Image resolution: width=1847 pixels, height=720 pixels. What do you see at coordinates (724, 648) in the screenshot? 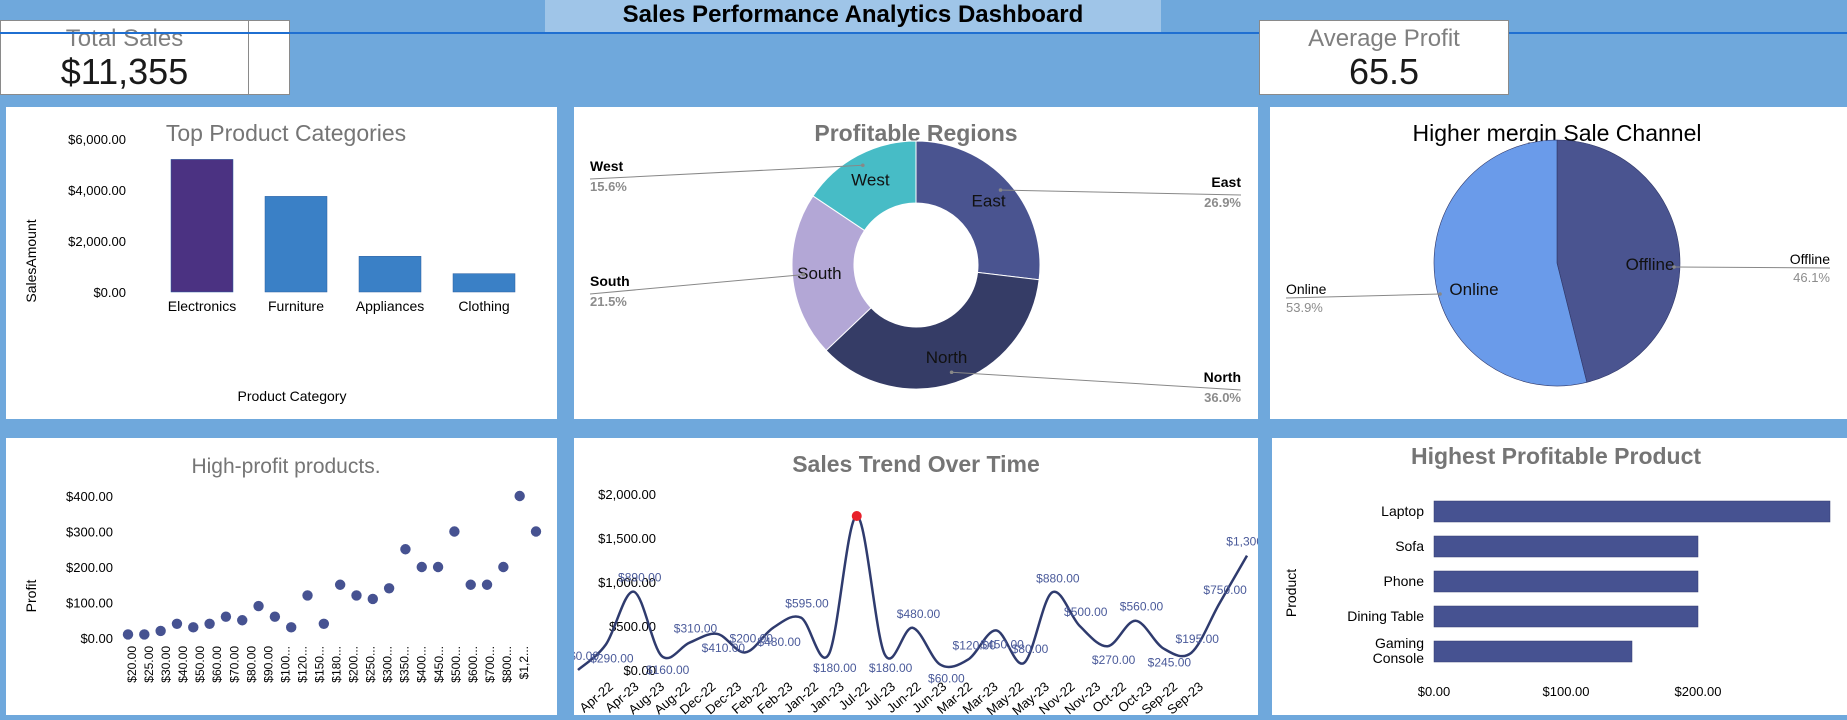
I see `data-label: $410.00` at bounding box center [724, 648].